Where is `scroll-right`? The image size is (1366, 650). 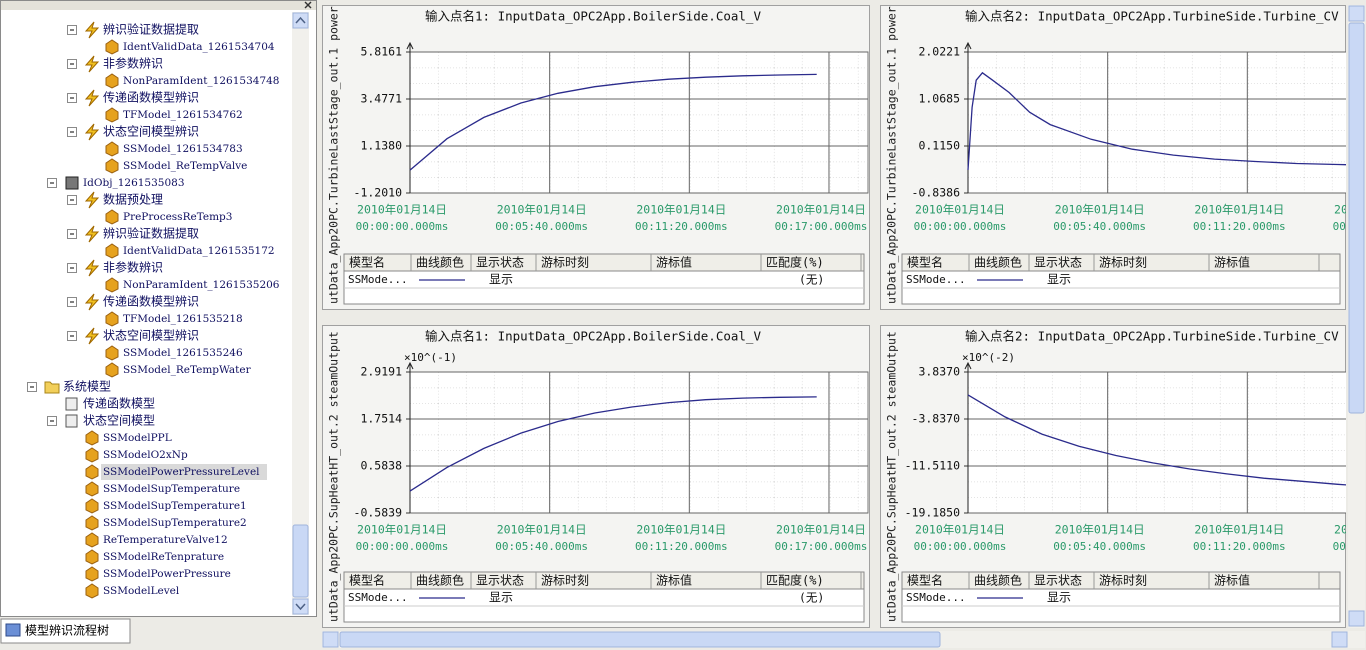
scroll-right is located at coordinates (1339, 639).